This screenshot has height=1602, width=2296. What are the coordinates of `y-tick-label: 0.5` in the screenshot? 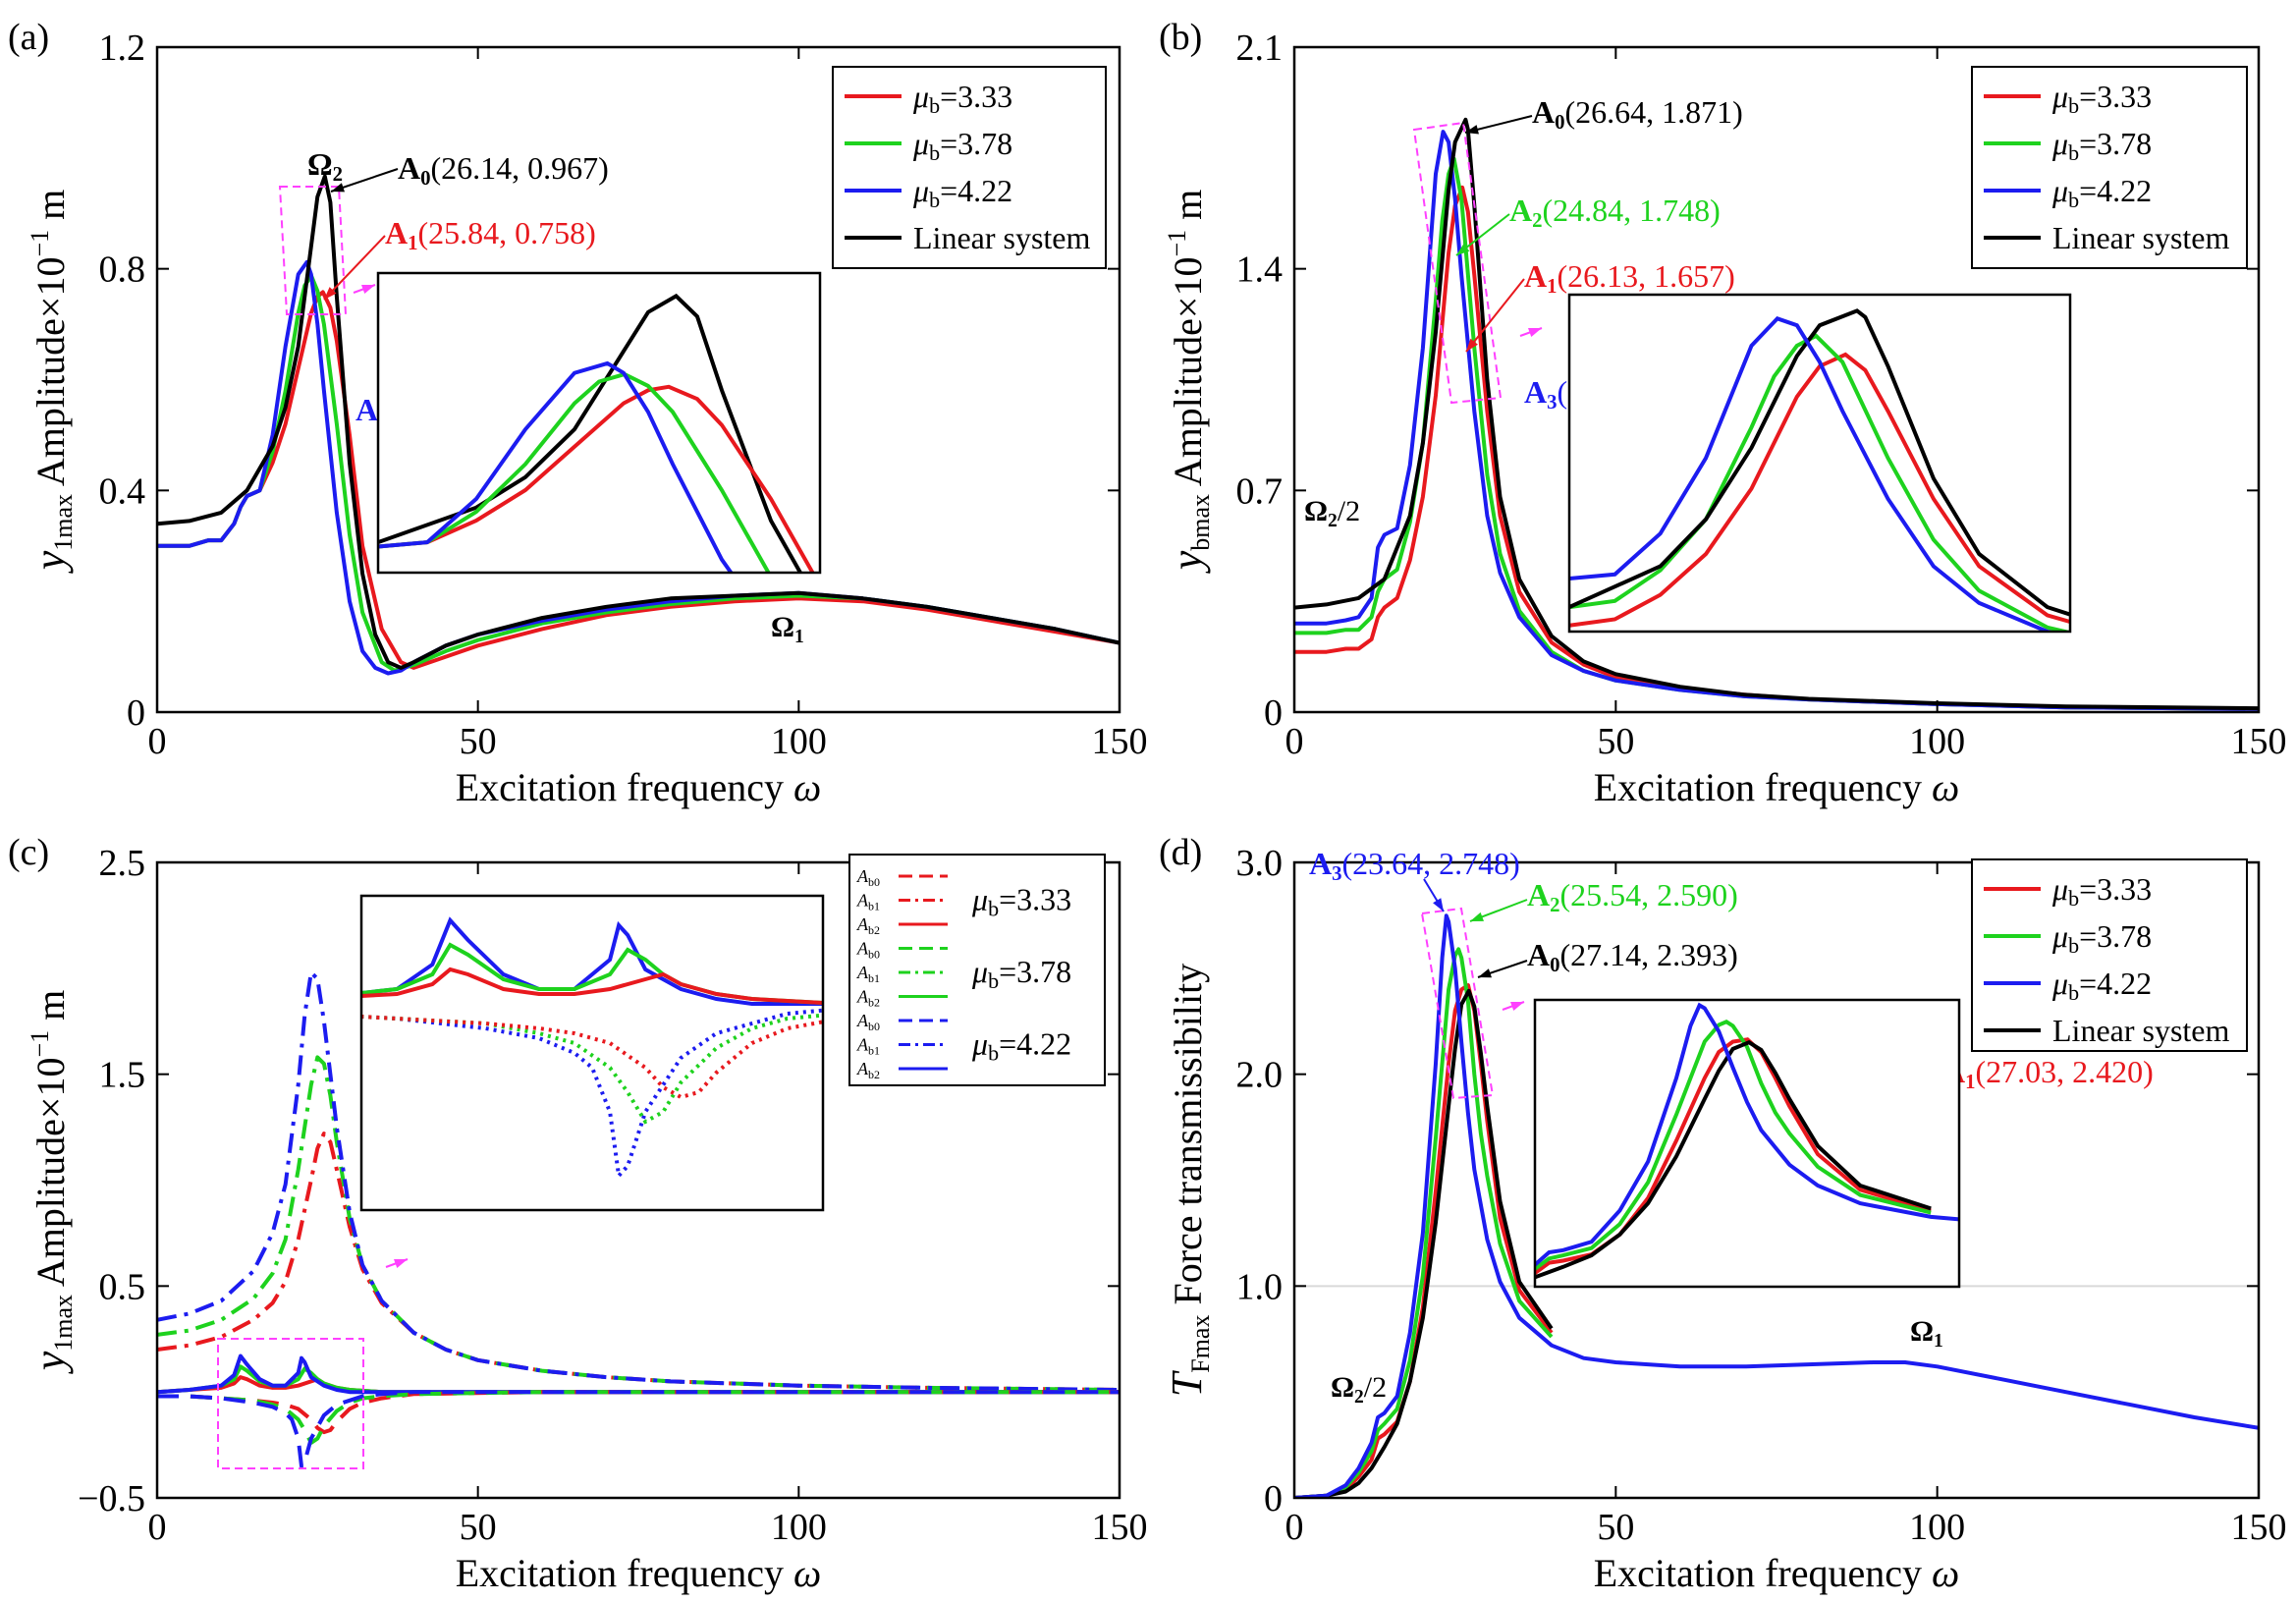 It's located at (122, 1286).